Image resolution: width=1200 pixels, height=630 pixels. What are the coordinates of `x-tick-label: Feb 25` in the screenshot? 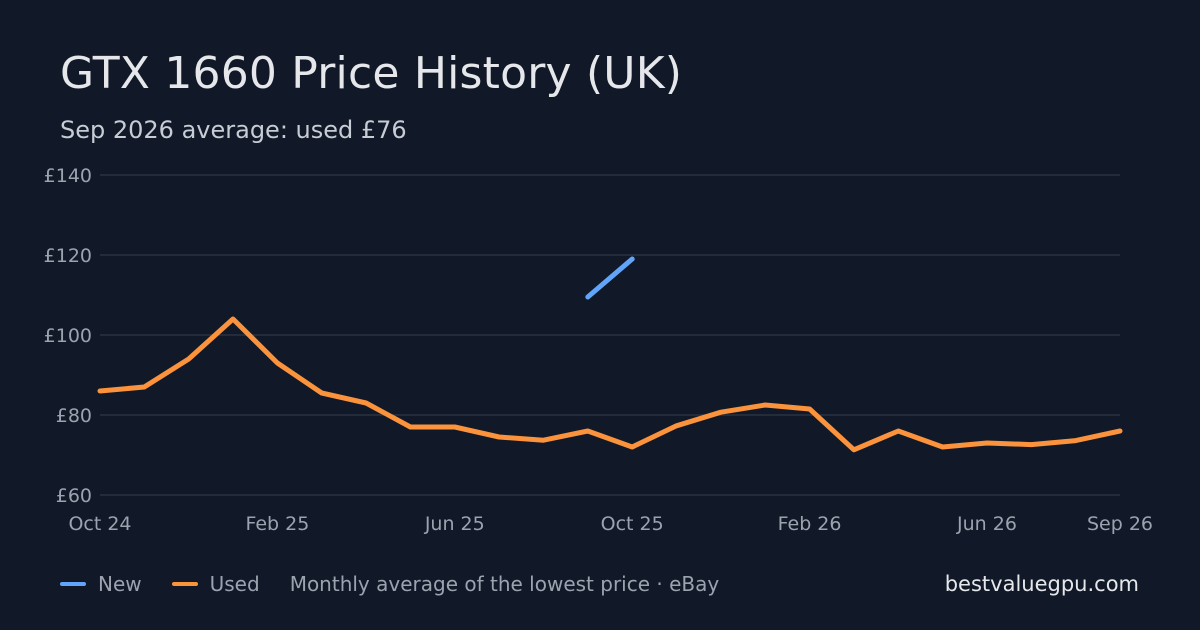 It's located at (277, 524).